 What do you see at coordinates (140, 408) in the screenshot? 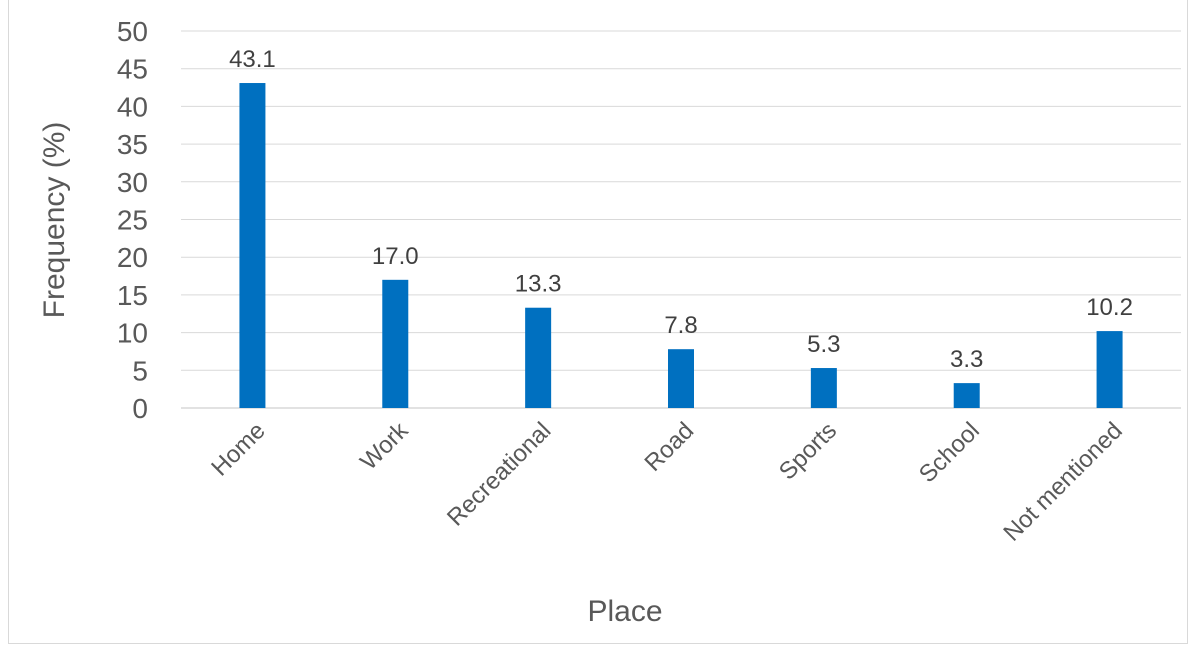
I see `y-tick-label: 0` at bounding box center [140, 408].